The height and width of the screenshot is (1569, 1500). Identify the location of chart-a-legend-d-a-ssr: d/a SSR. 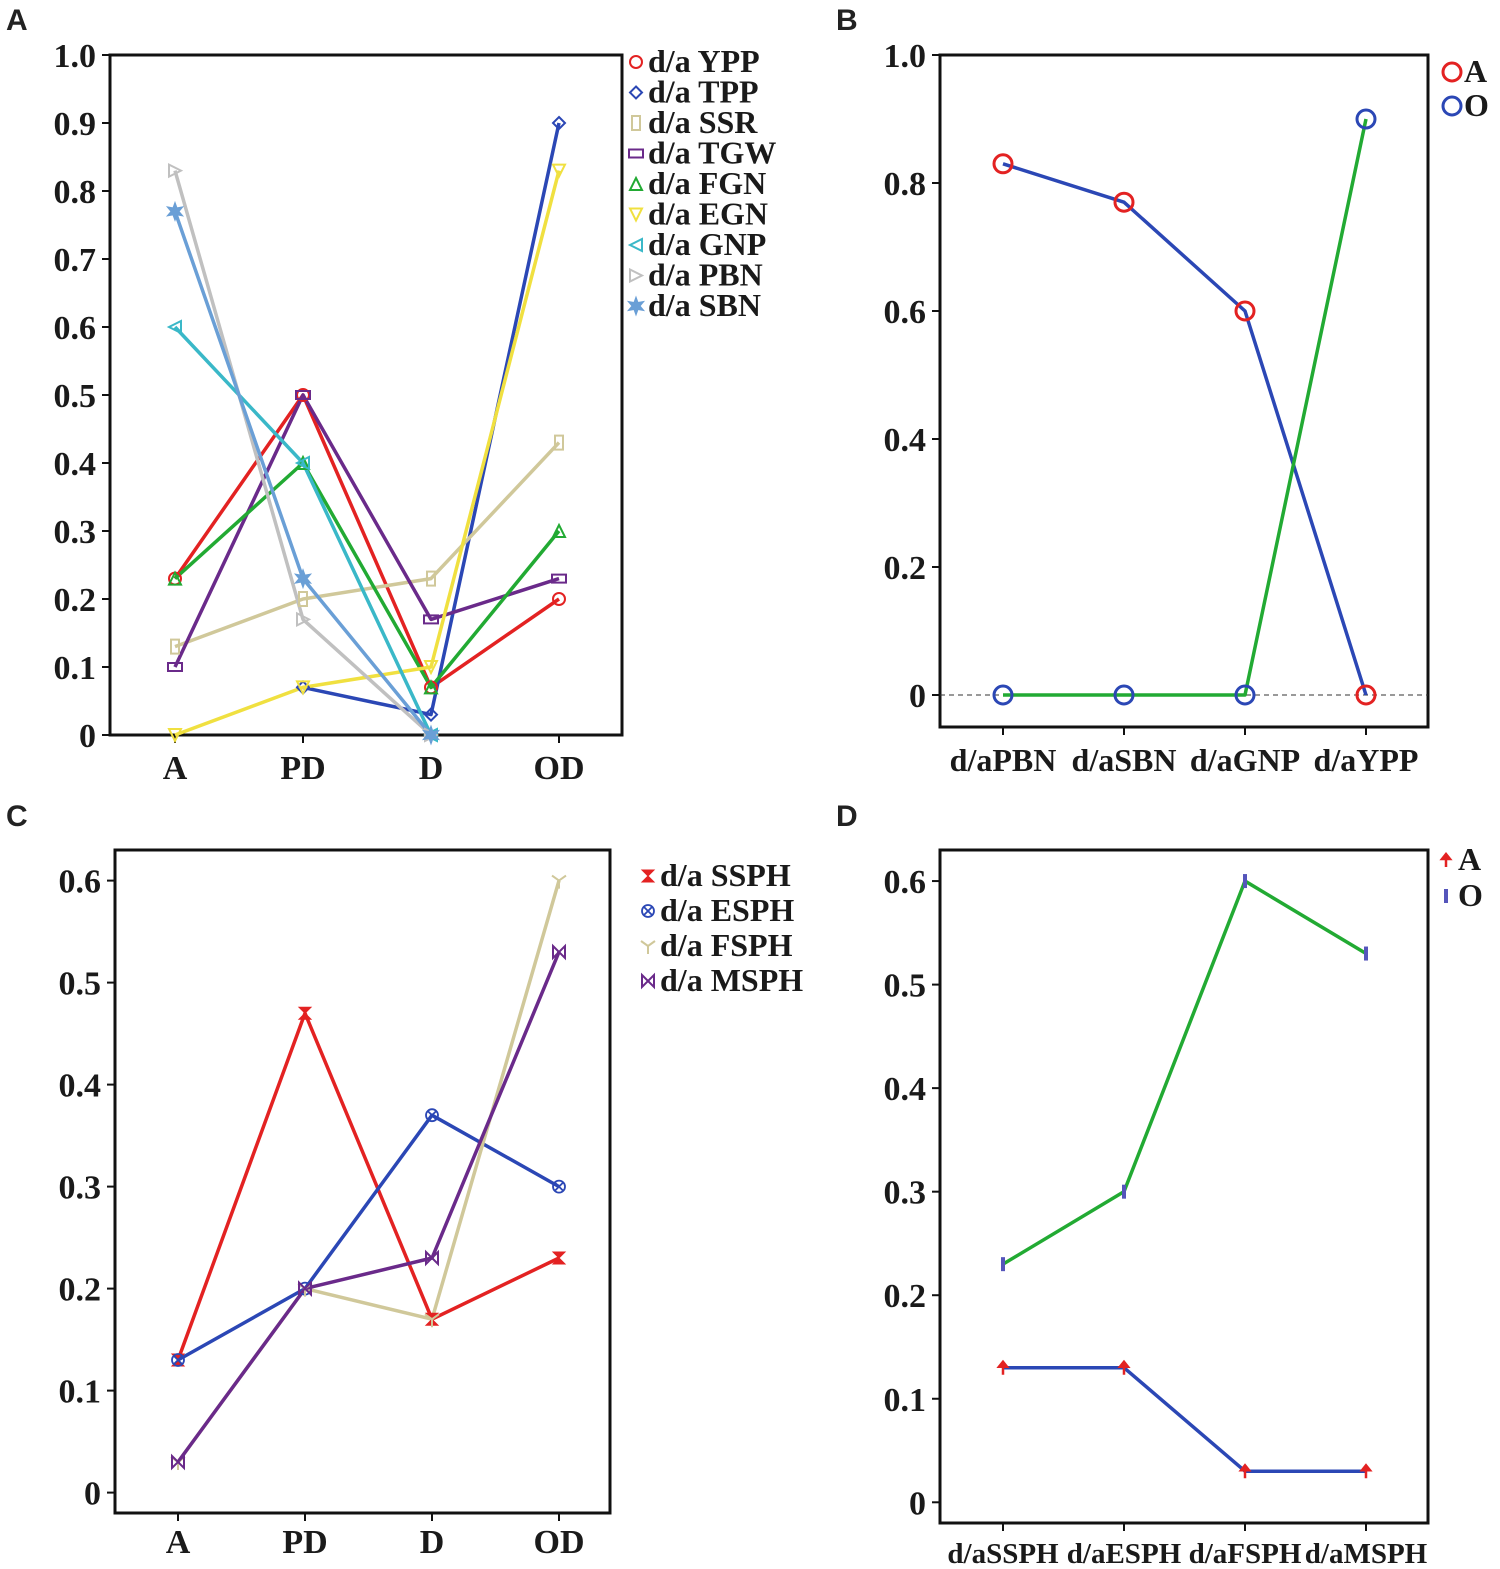
(703, 122).